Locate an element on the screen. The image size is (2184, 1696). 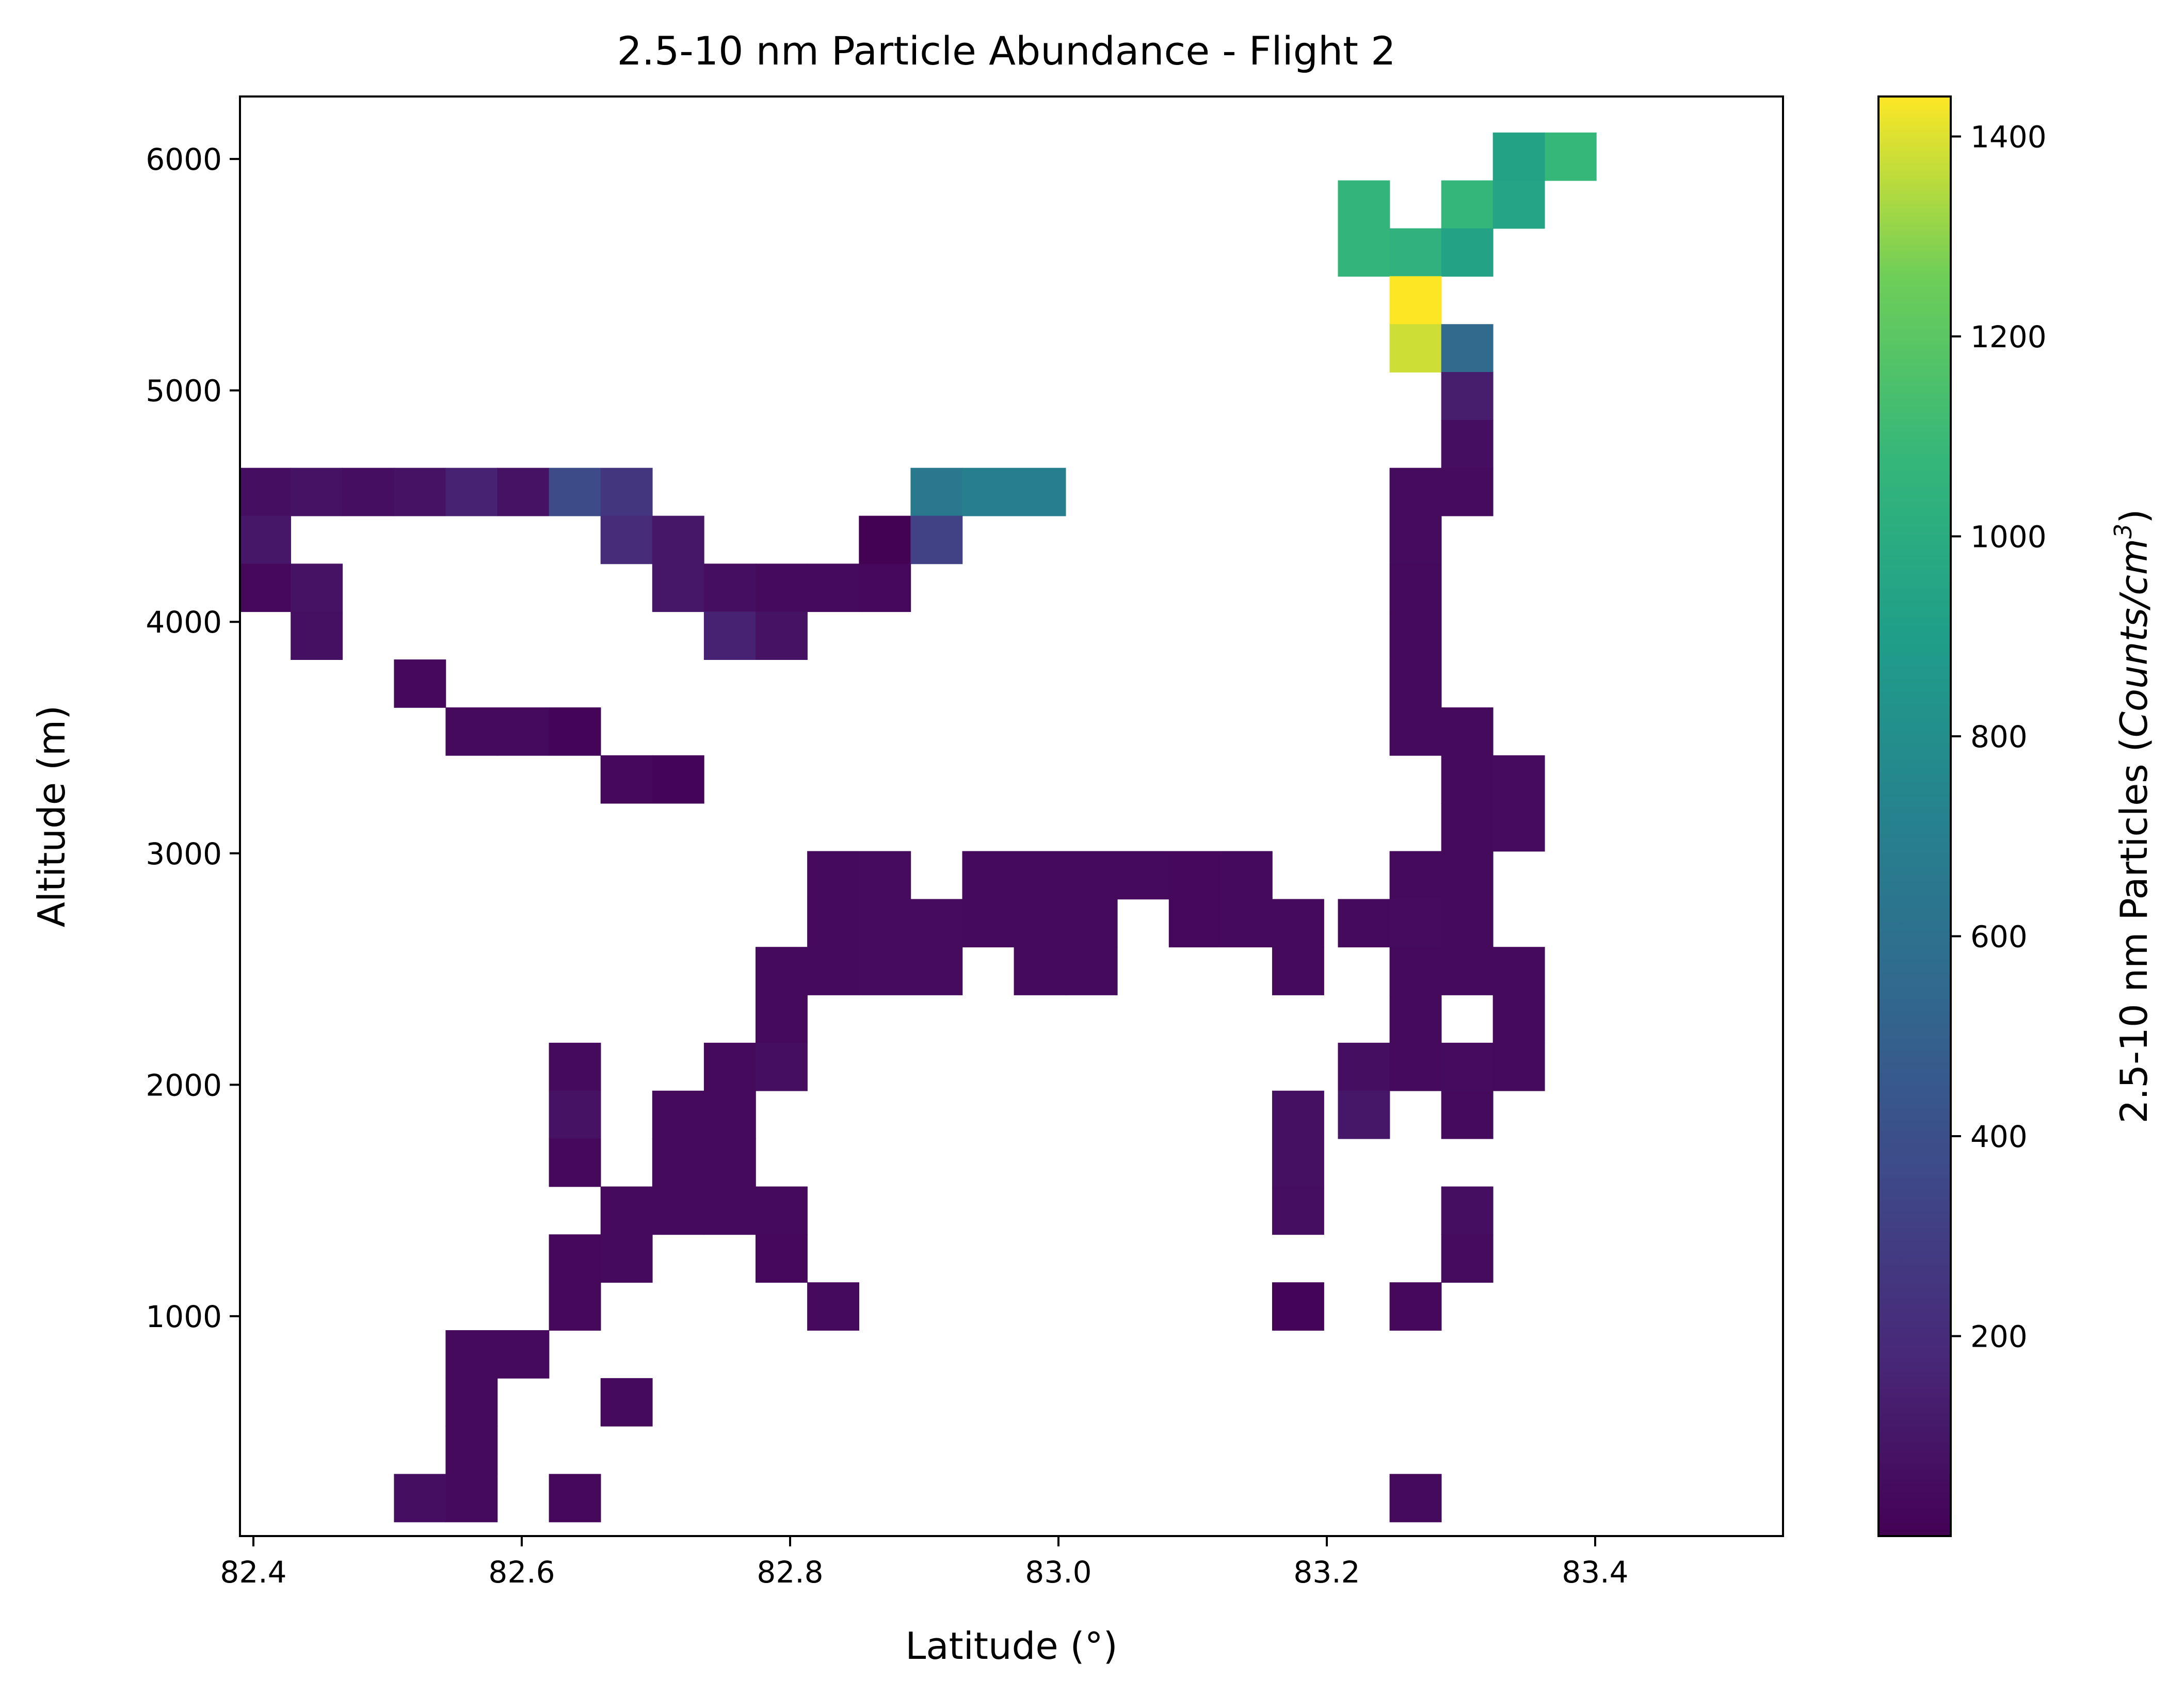
colorbar-label-exp: 3 is located at coordinates (2123, 531).